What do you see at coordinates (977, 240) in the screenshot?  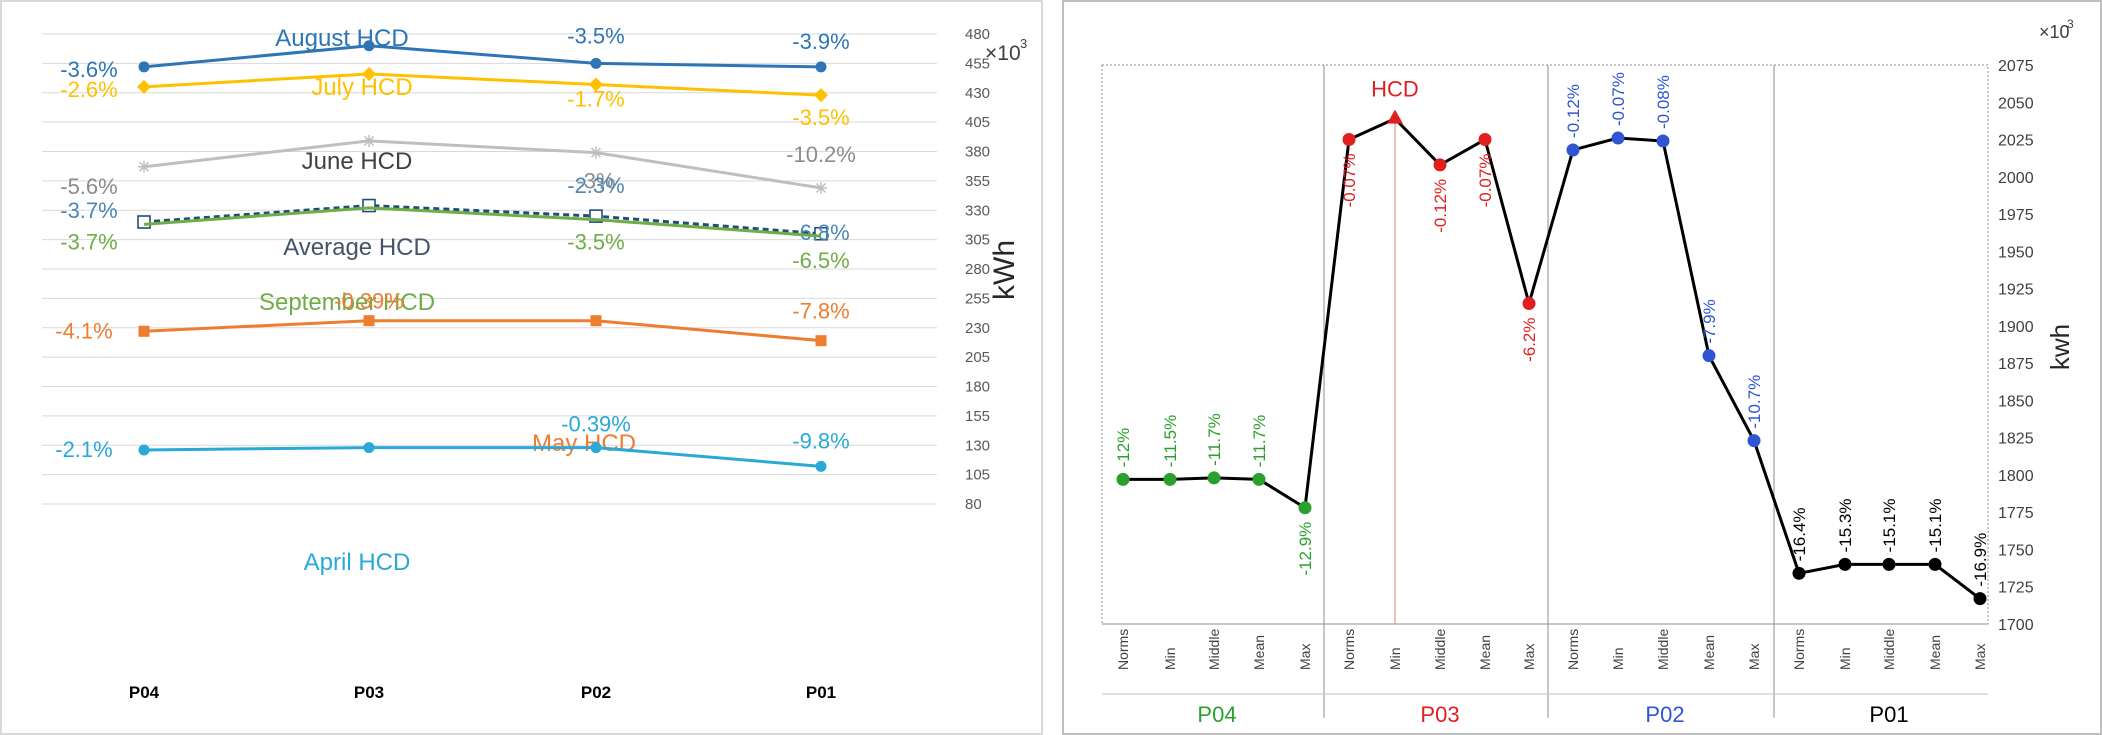 I see `left-y-tick-label: 305` at bounding box center [977, 240].